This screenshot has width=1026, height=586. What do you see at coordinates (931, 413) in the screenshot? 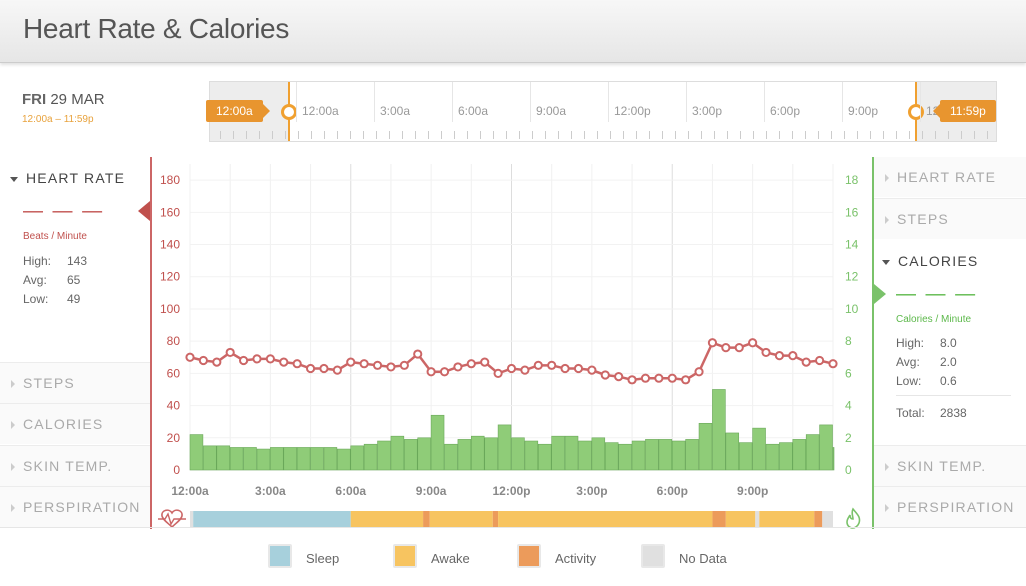
I see `calories-total: Total: 2838` at bounding box center [931, 413].